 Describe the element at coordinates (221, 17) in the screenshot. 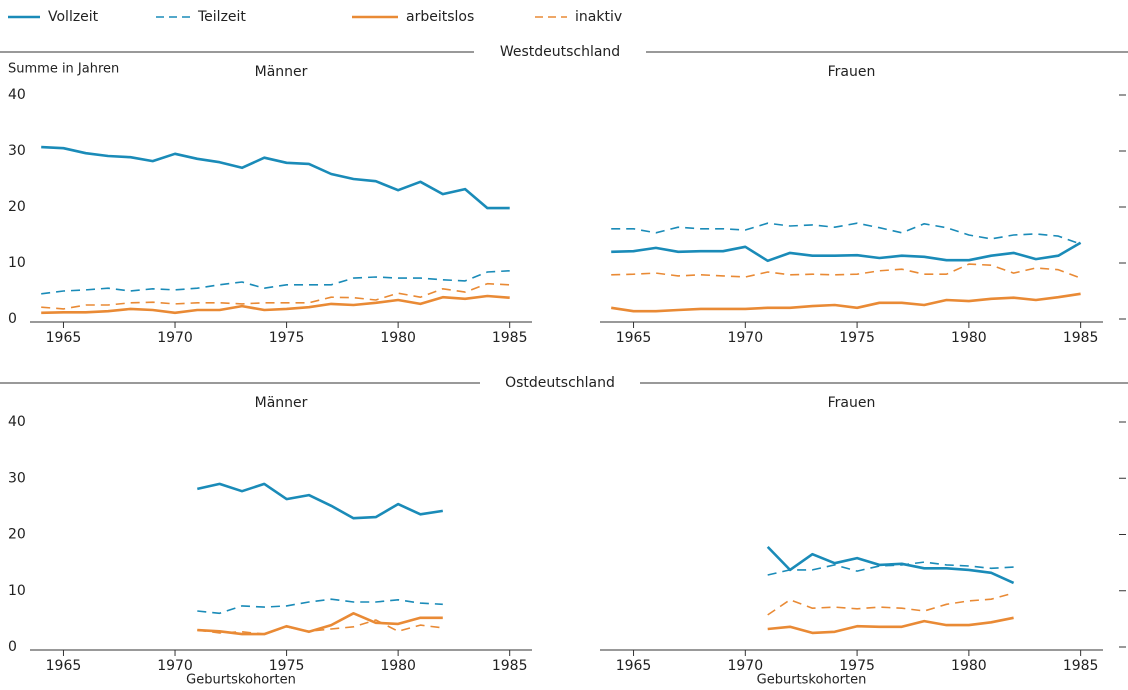

I see `legend-label: Teilzeit` at that location.